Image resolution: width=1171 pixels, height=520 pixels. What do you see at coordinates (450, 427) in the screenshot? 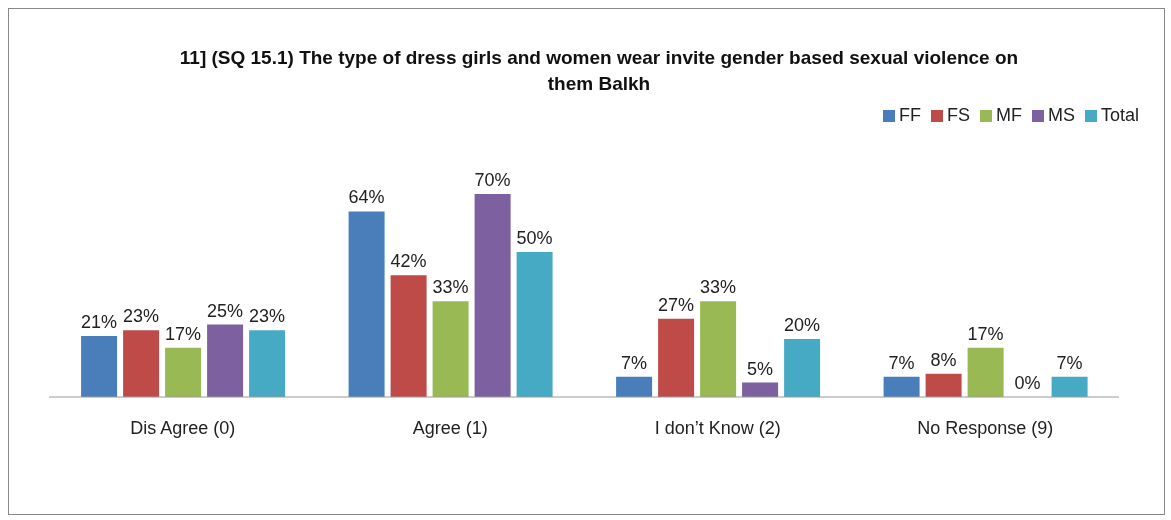
I see `x-tick-label: Agree (1)` at bounding box center [450, 427].